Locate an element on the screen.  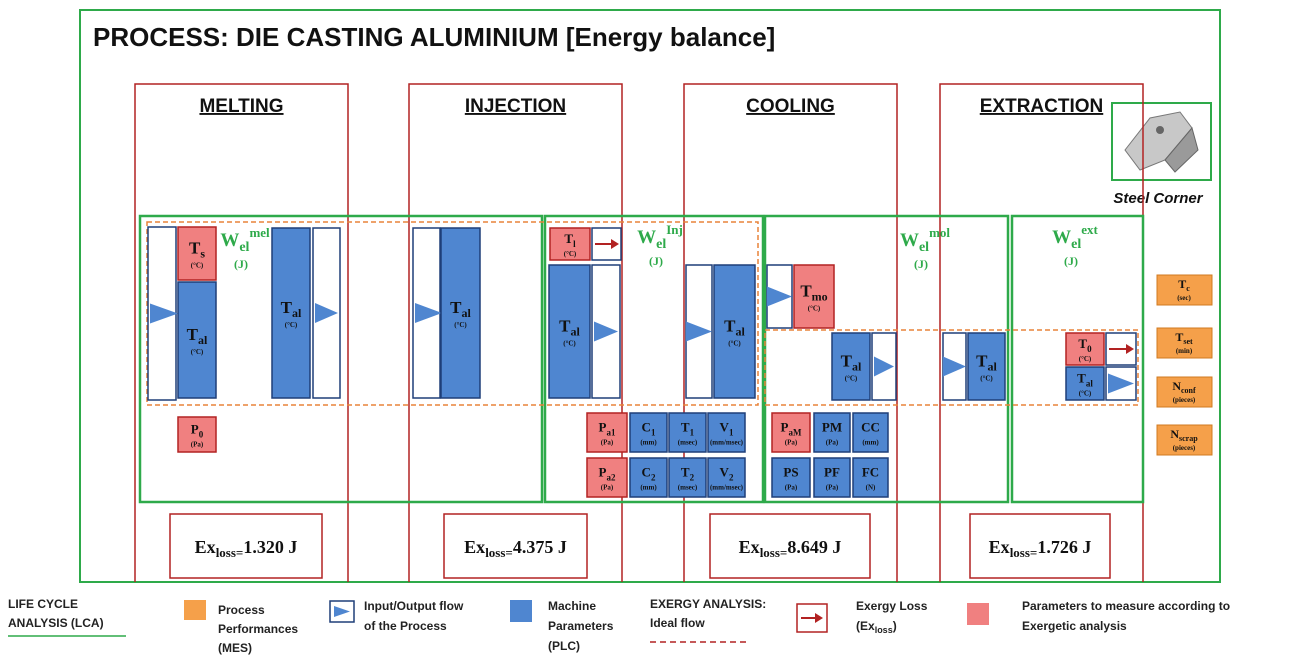
param-label: PS is located at coordinates (790, 472).